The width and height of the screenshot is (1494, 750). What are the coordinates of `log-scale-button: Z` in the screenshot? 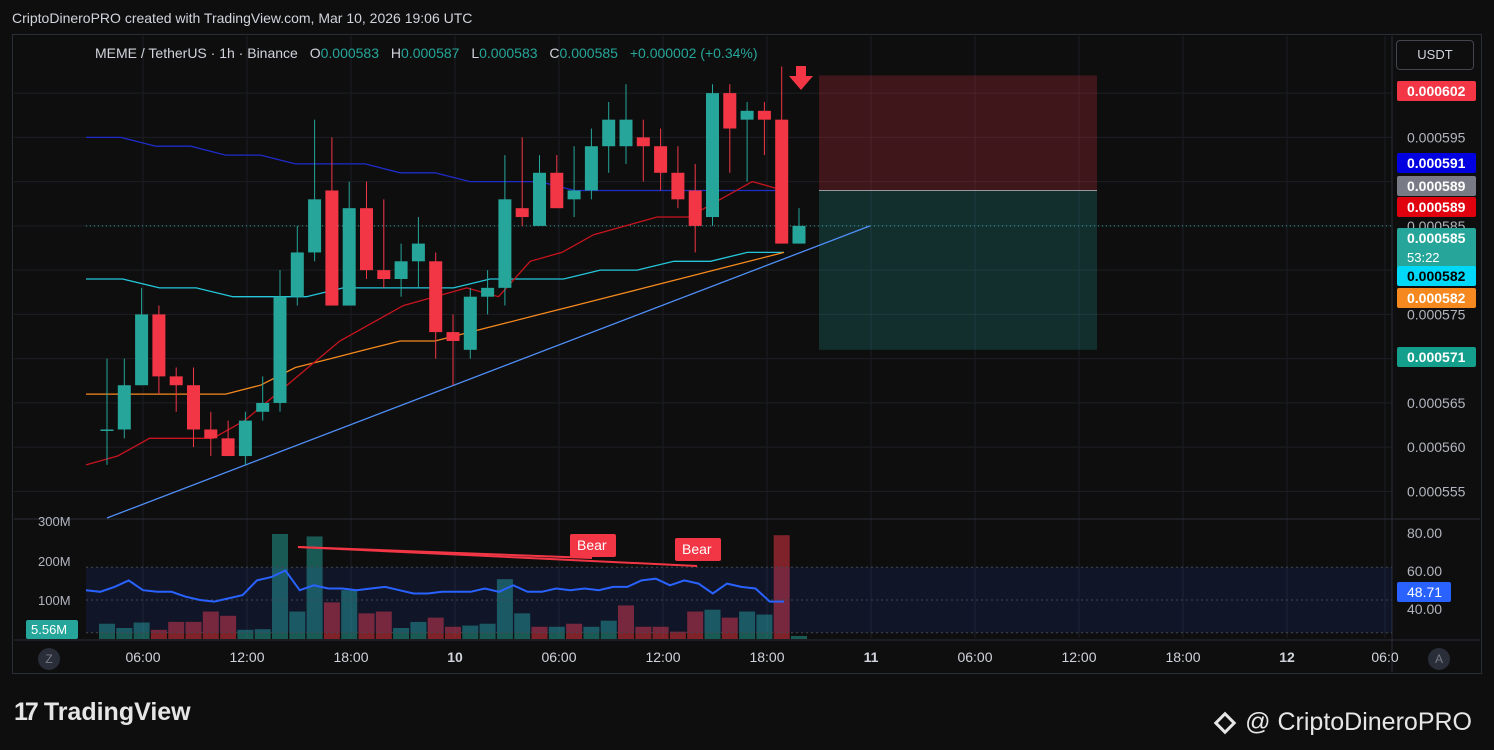 It's located at (49, 659).